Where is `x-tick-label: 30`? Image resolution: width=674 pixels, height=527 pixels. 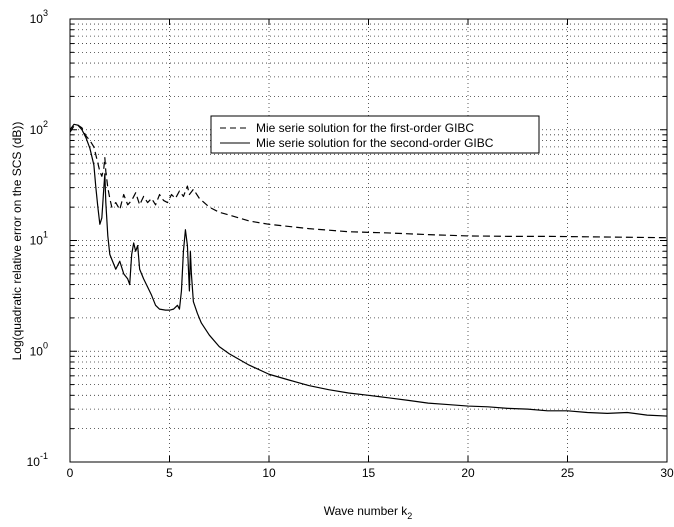
x-tick-label: 30 is located at coordinates (667, 473).